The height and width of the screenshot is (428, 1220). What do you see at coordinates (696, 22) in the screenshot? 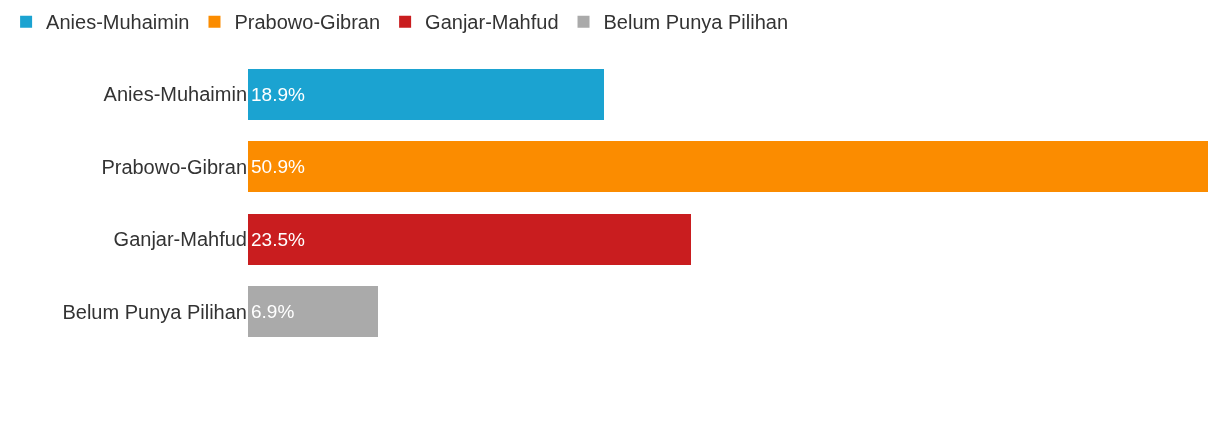
I see `legend-label: Belum Punya Pilihan` at bounding box center [696, 22].